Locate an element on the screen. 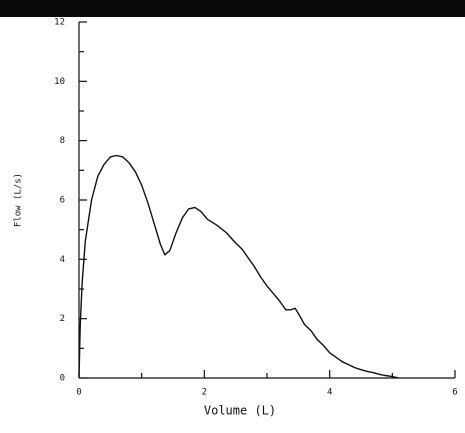 This screenshot has height=433, width=465. y-tick-label: 8 is located at coordinates (62, 141).